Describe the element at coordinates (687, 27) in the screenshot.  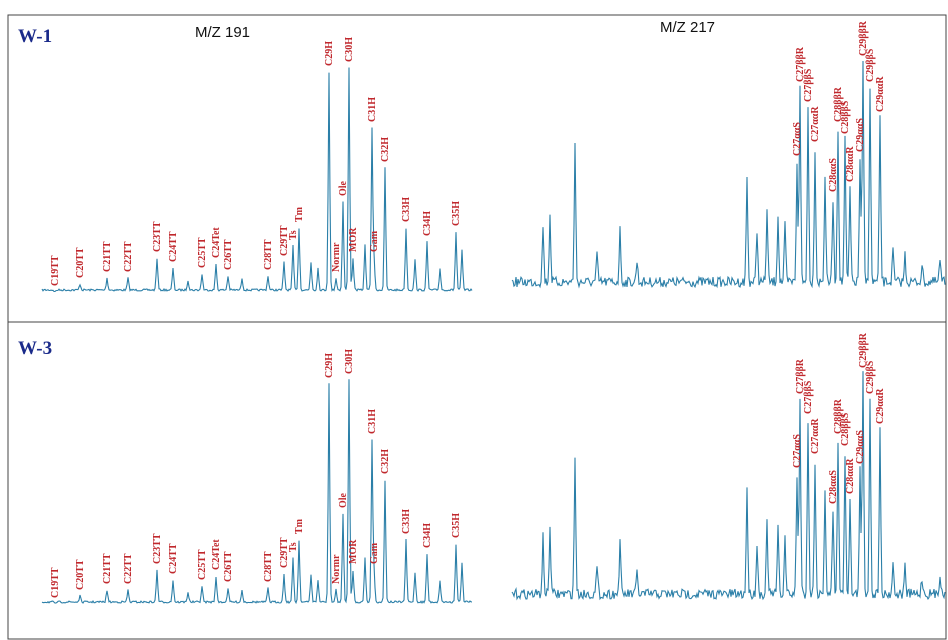
I see `mz-header: M/Z 217` at that location.